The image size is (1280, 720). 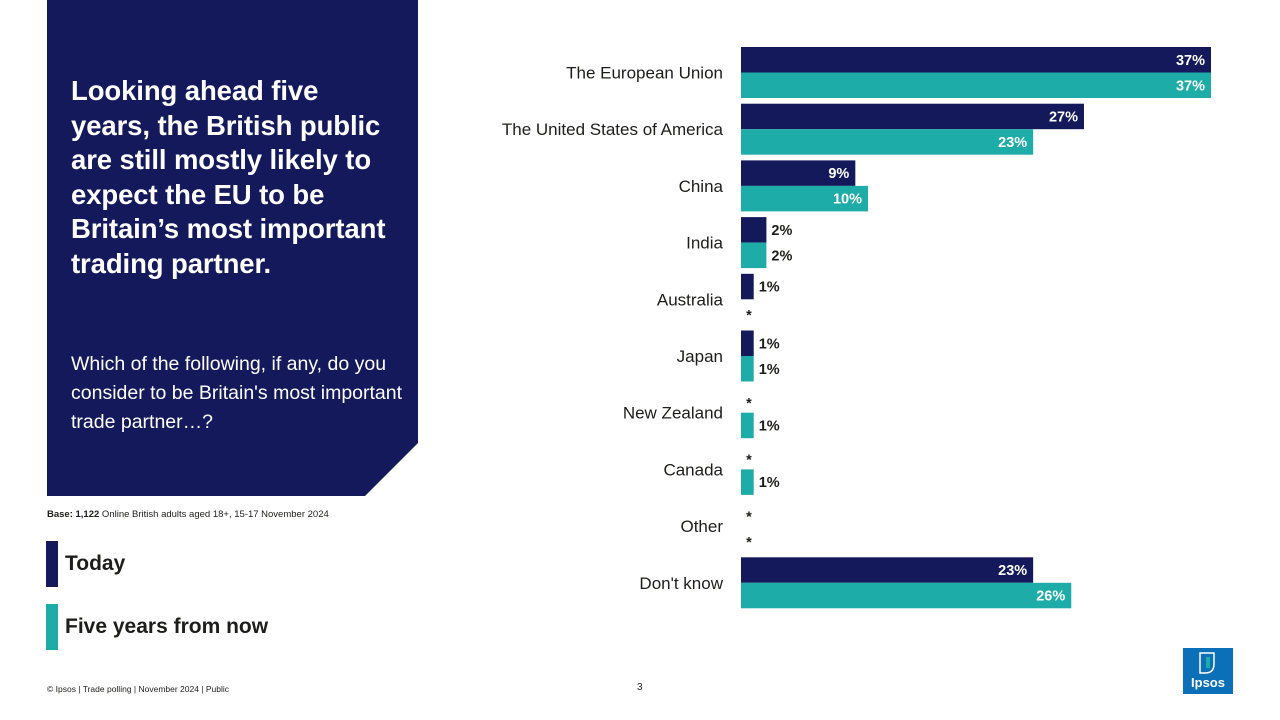 I want to click on value-label-five-years-canada: 1%, so click(x=769, y=483).